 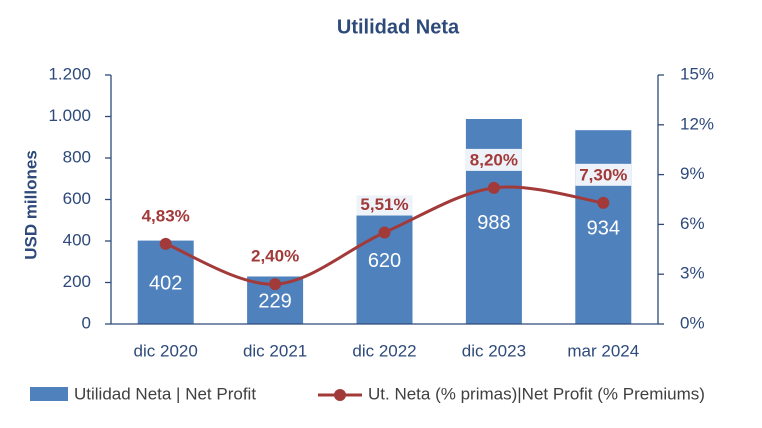 I want to click on y2-tick-label: 12%, so click(x=697, y=123).